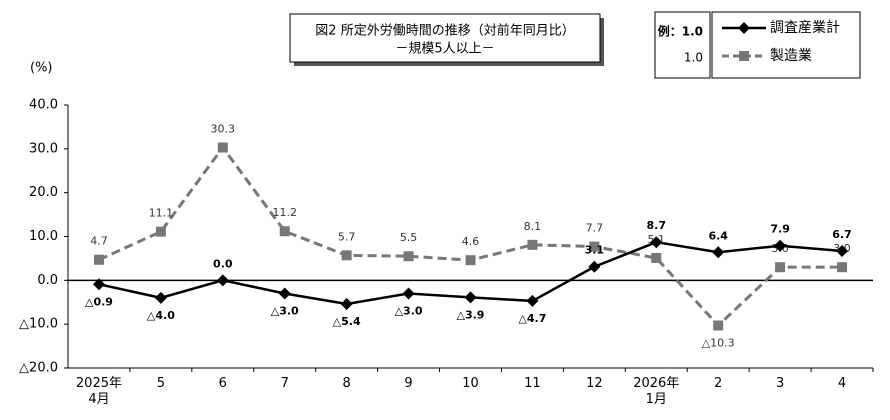  Describe the element at coordinates (346, 383) in the screenshot. I see `x-tick-label: 8` at that location.